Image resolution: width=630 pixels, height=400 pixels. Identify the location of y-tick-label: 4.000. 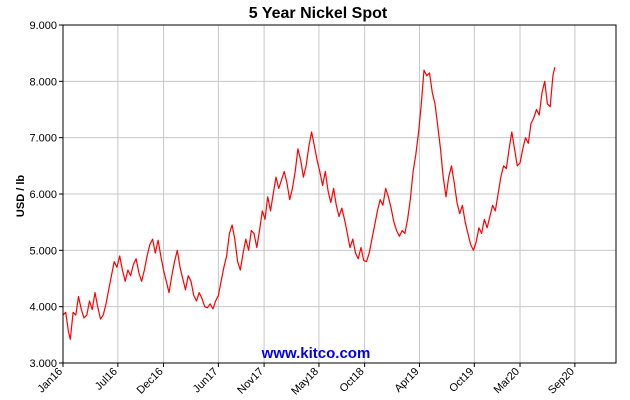
(43, 308).